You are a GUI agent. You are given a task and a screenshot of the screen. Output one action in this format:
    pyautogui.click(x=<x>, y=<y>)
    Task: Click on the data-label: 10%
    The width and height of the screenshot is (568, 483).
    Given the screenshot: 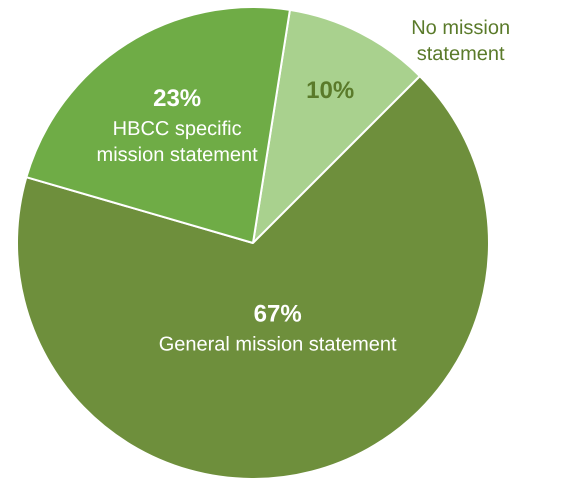 What is the action you would take?
    pyautogui.click(x=330, y=90)
    